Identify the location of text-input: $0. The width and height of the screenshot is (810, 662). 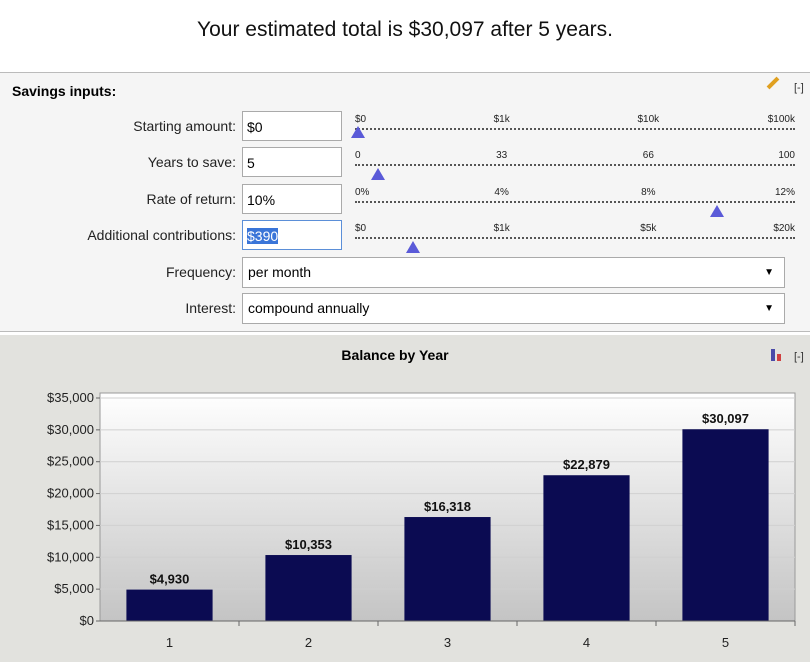
(292, 126).